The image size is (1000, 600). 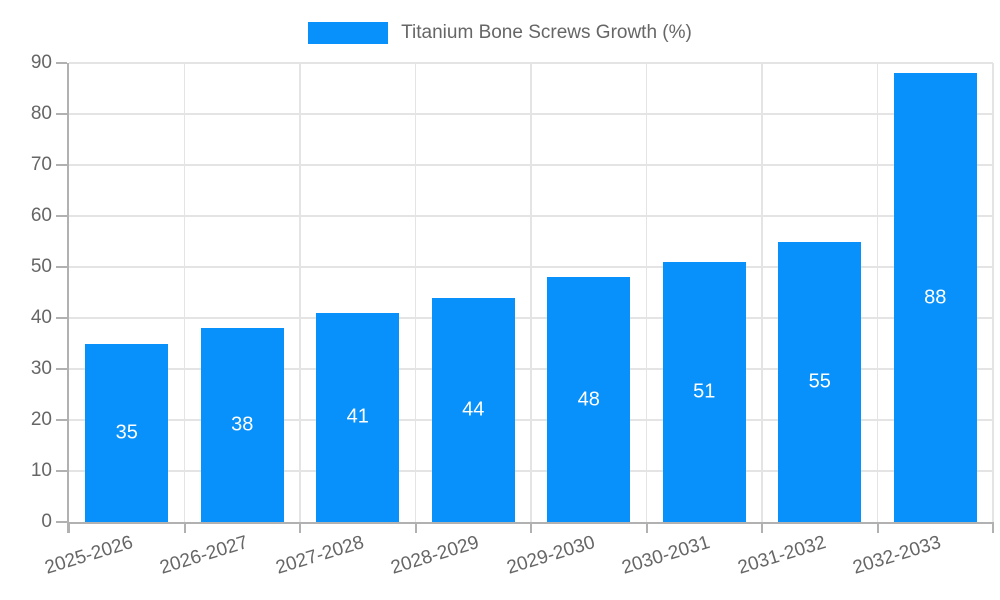 What do you see at coordinates (41, 419) in the screenshot?
I see `y-tick-label: 20` at bounding box center [41, 419].